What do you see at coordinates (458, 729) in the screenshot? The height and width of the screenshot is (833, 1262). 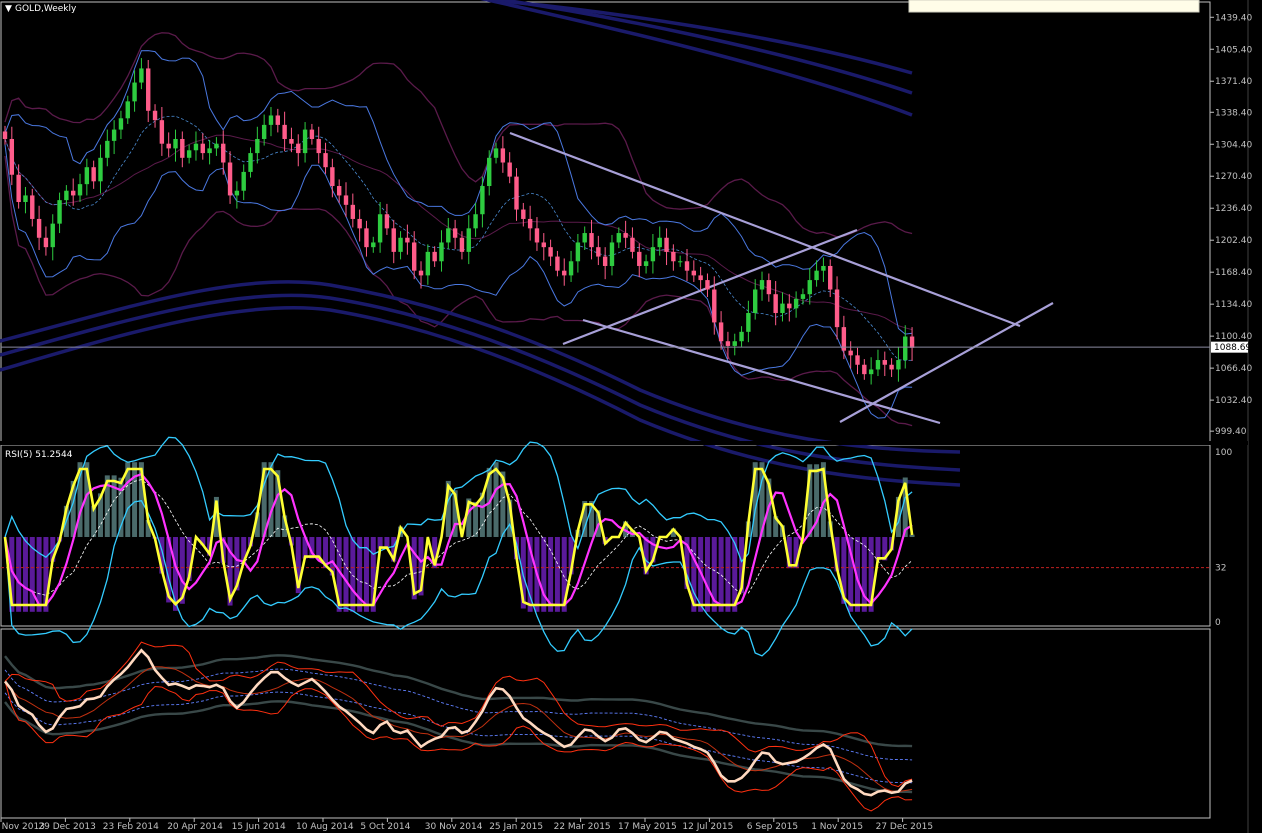 I see `osc-red-mid` at bounding box center [458, 729].